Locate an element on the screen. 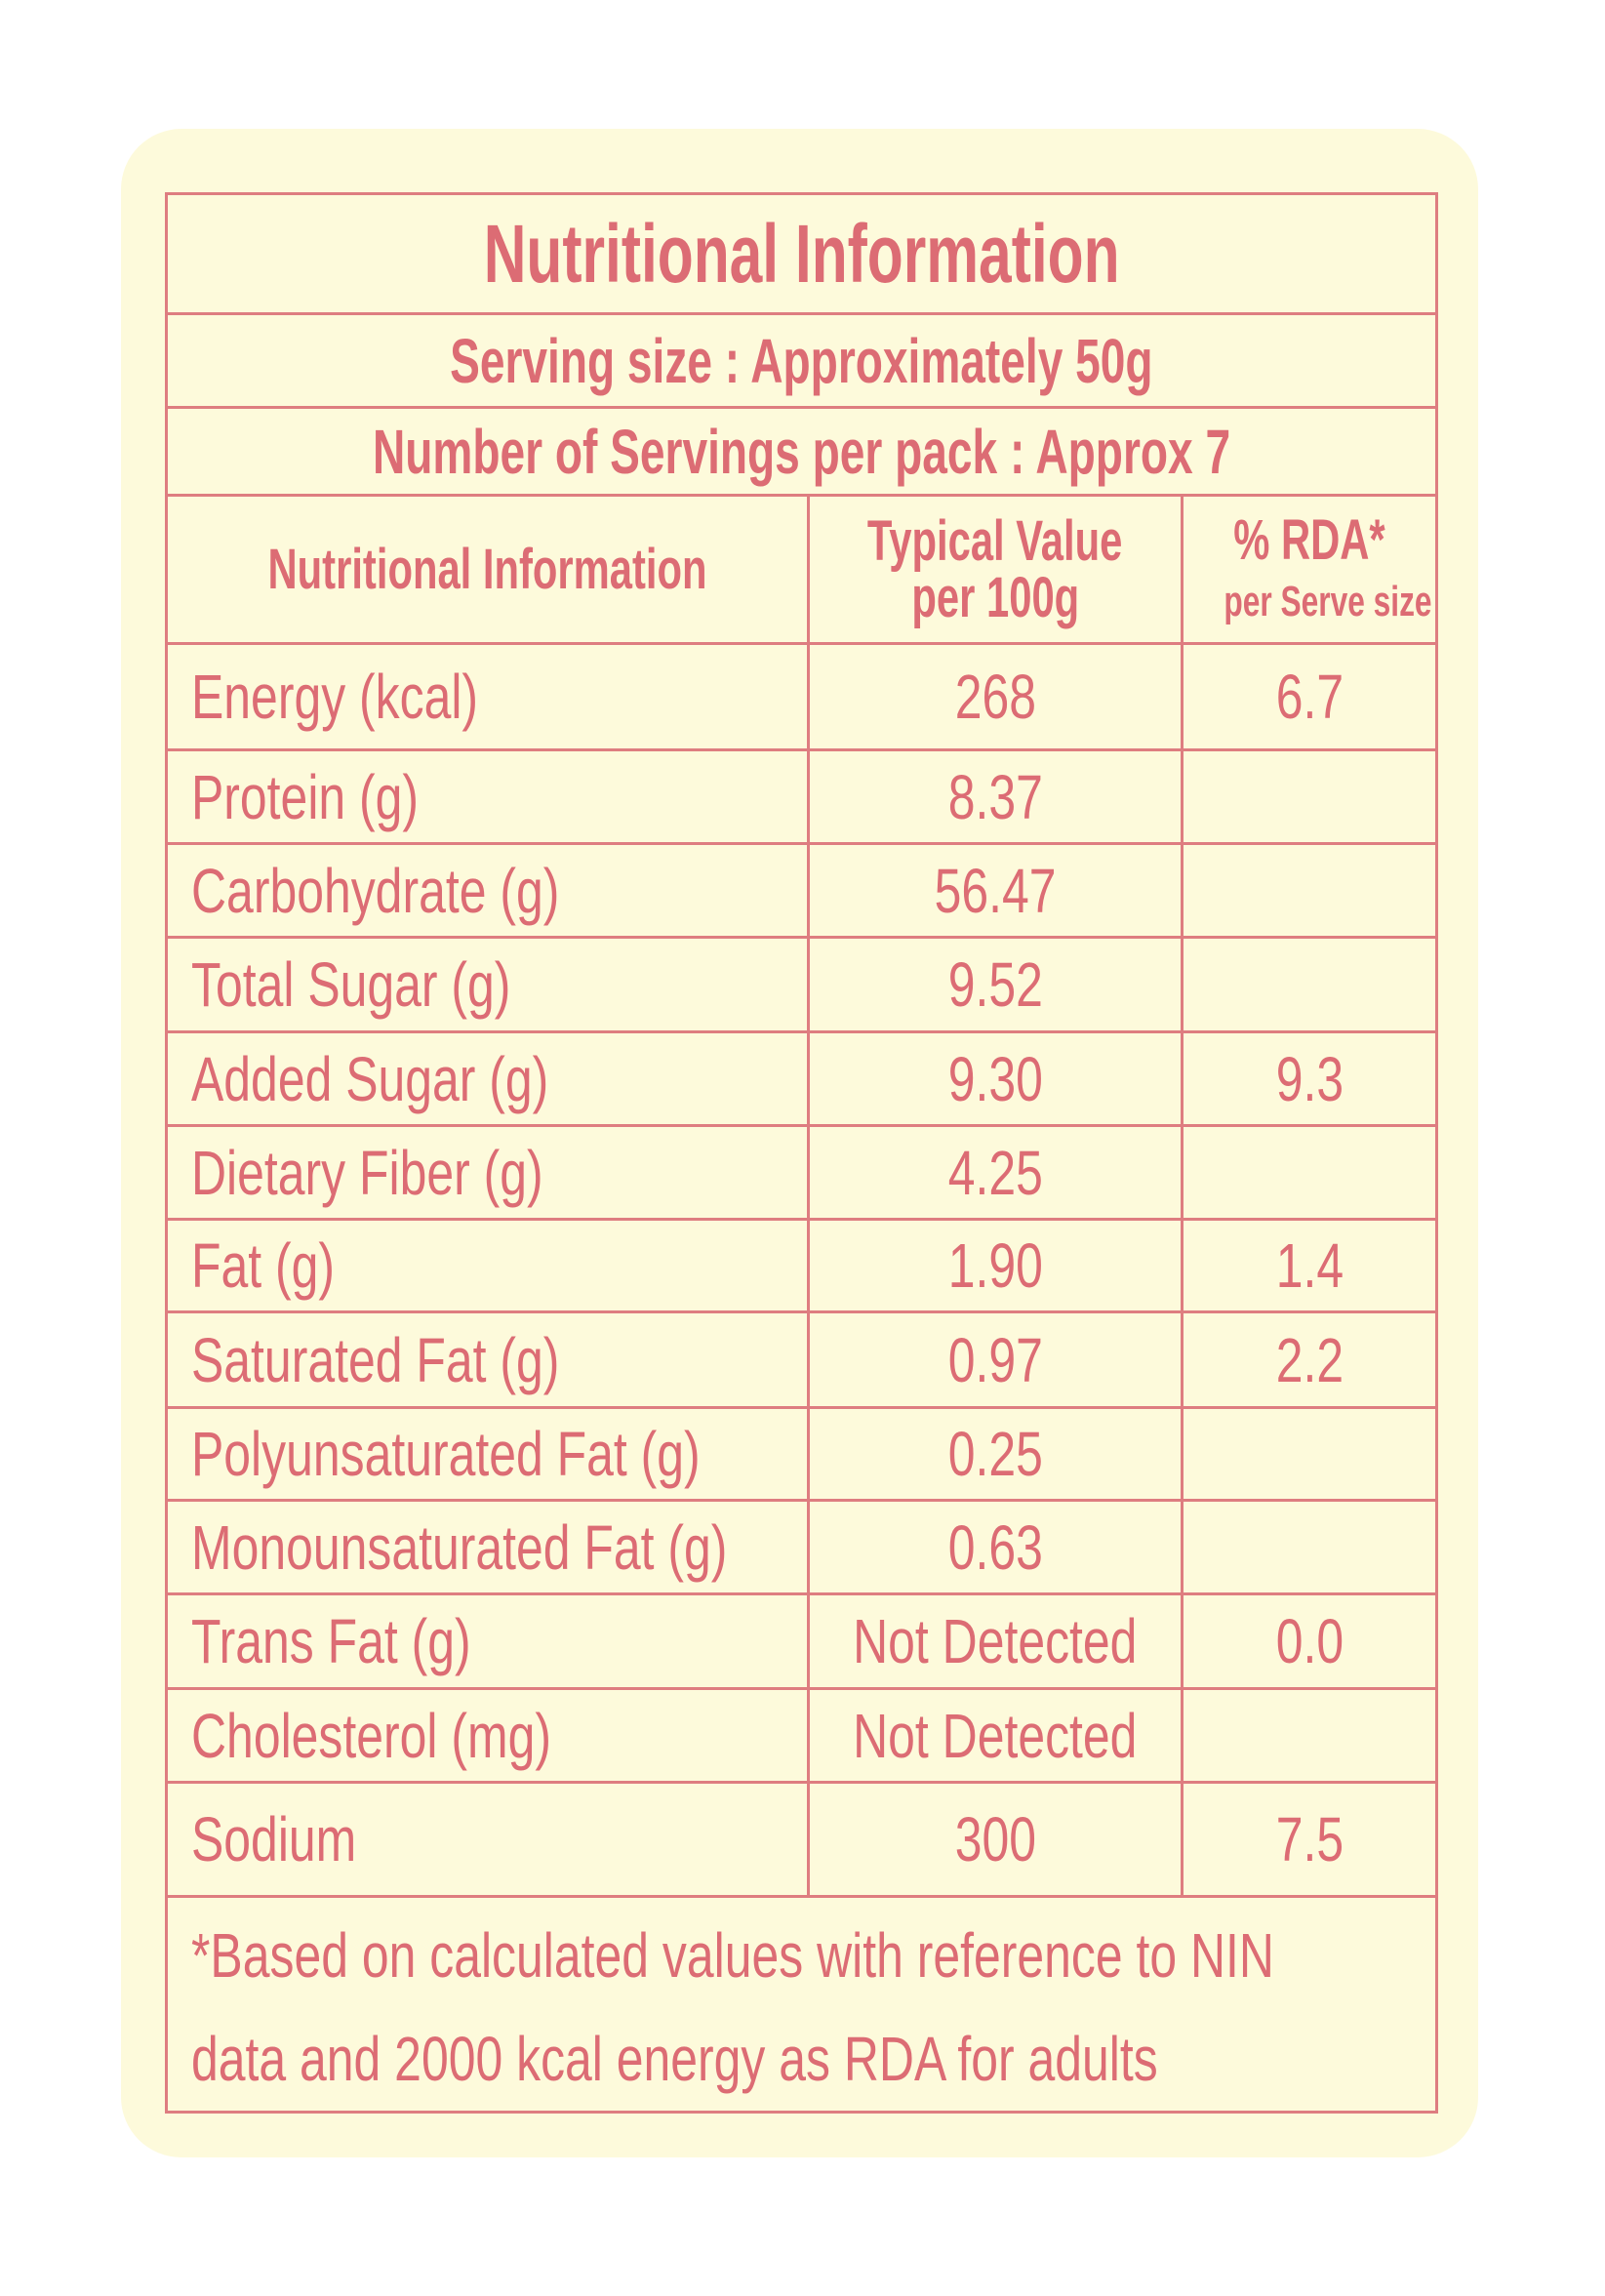 The image size is (1605, 2296). nutrient-name-cell: Protein (g) is located at coordinates (487, 797).